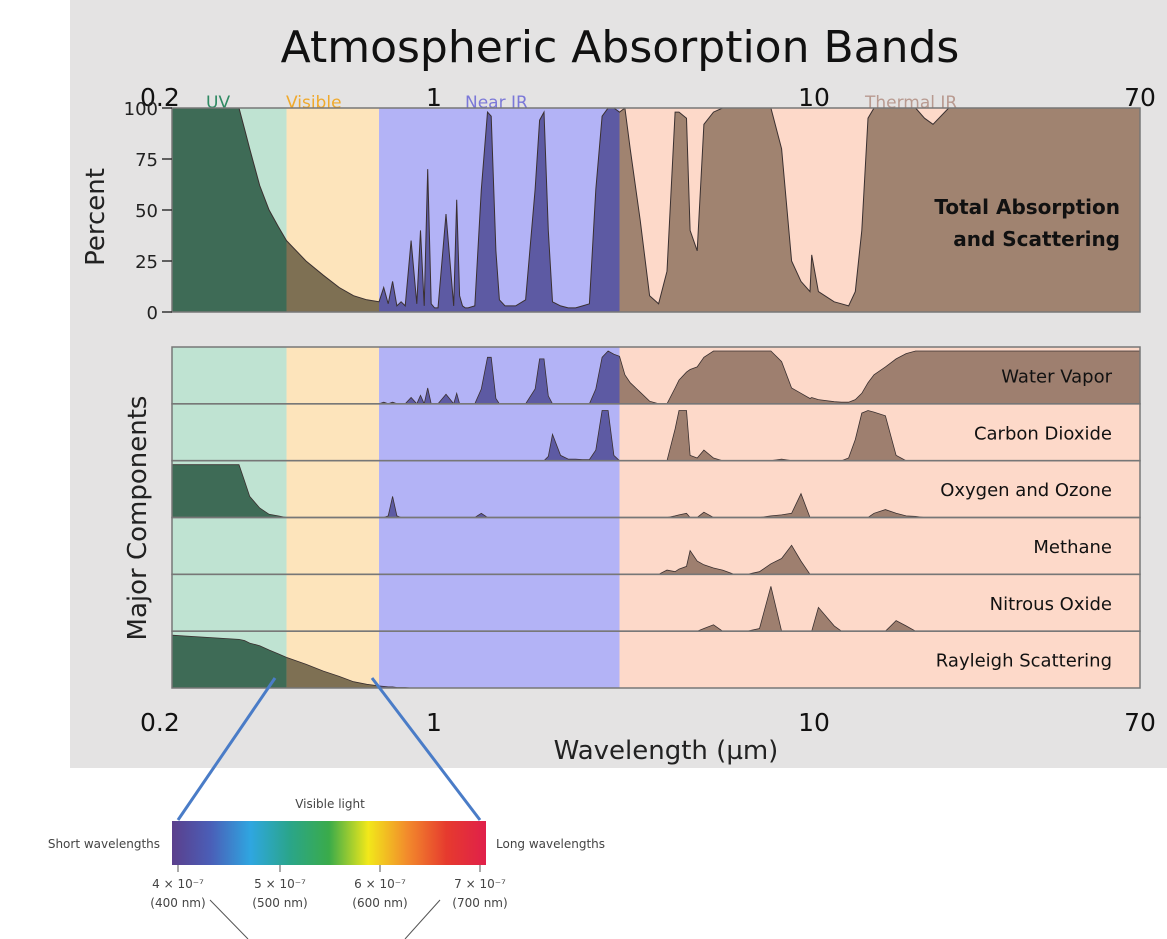  What do you see at coordinates (152, 313) in the screenshot?
I see `y-tick-0: 0` at bounding box center [152, 313].